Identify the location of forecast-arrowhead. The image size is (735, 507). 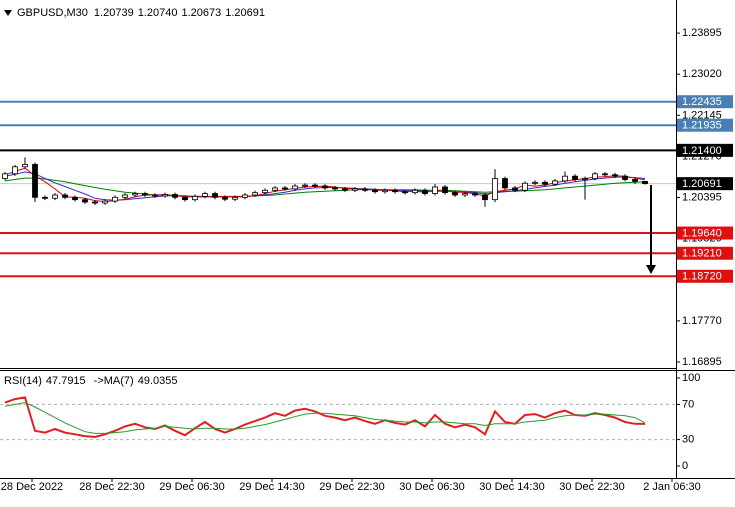
(651, 269).